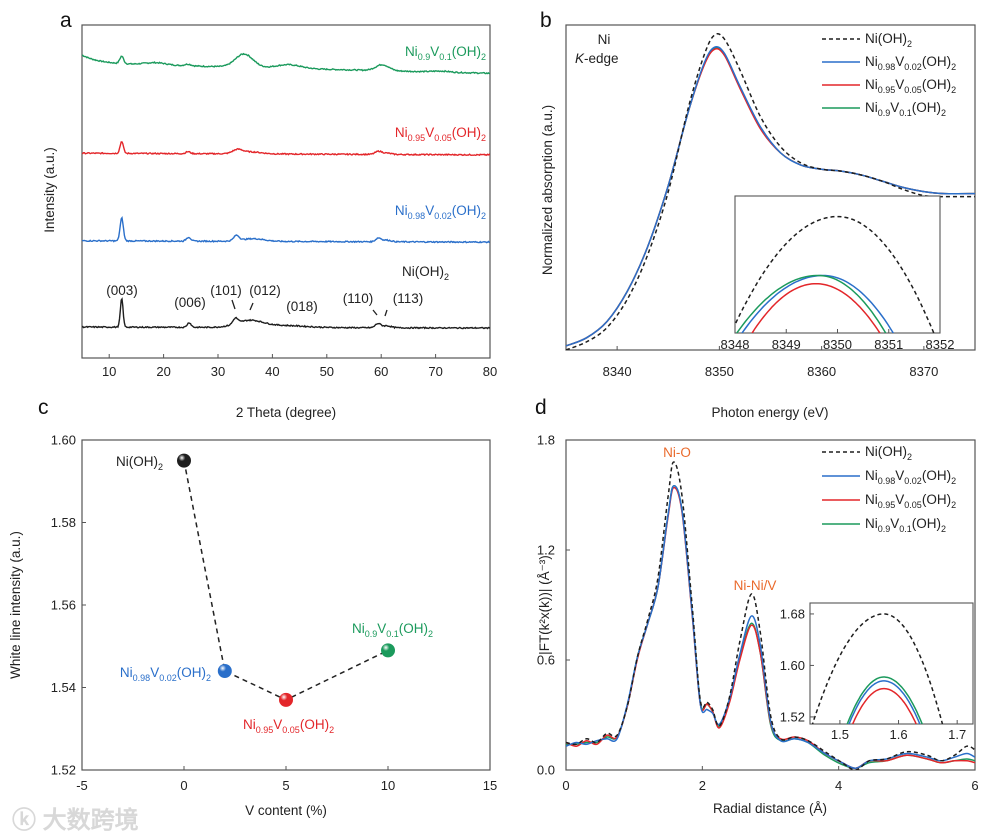 The height and width of the screenshot is (835, 987). I want to click on panel-d-x-tick-label: 6, so click(974, 785).